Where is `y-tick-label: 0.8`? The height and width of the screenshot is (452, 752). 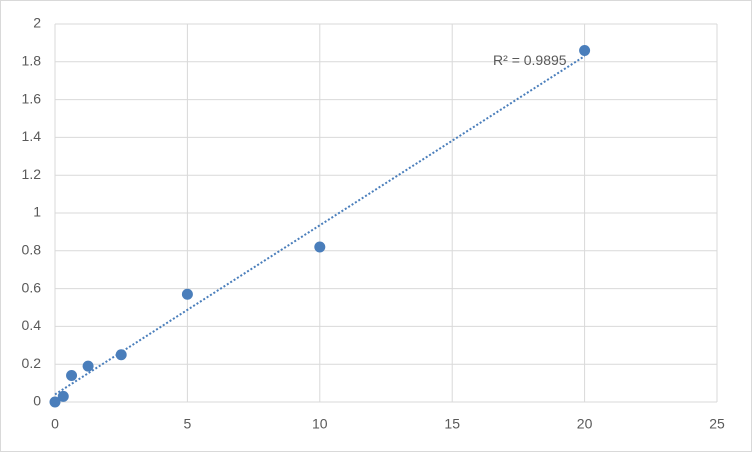
y-tick-label: 0.8 is located at coordinates (32, 250).